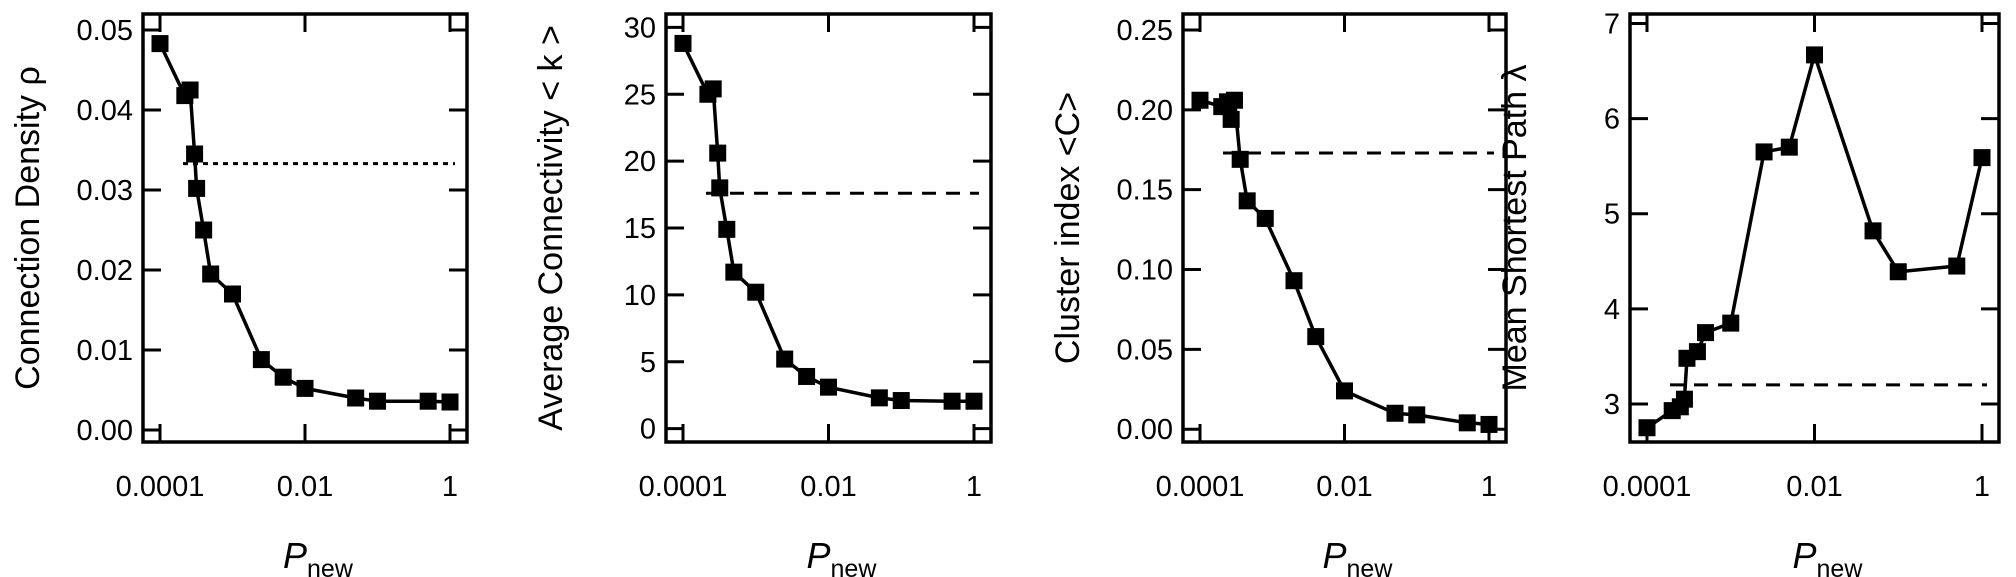  I want to click on y-axis-title: Mean Shortest Path λ, so click(1515, 228).